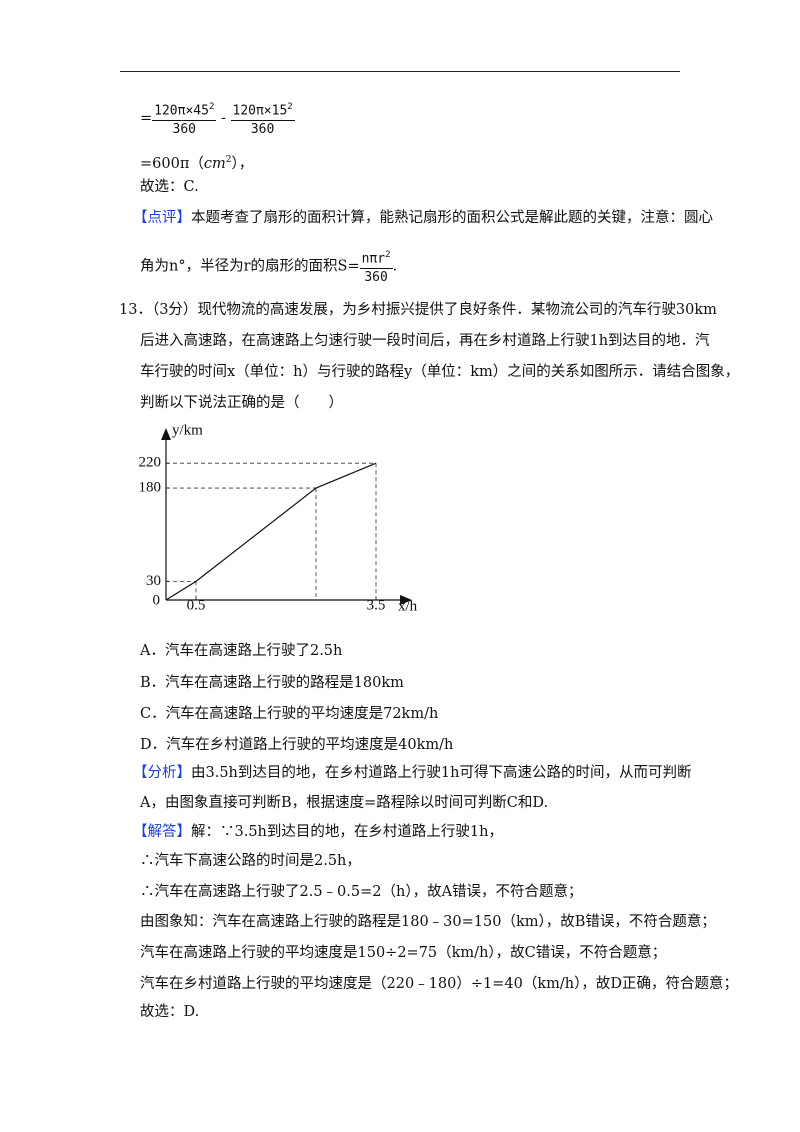 This screenshot has height=1132, width=800. What do you see at coordinates (452, 218) in the screenshot?
I see `text: 本题考查了扇形的面积计算，能熟记扇形的面积公式是解此题的关键，注意：圆心` at bounding box center [452, 218].